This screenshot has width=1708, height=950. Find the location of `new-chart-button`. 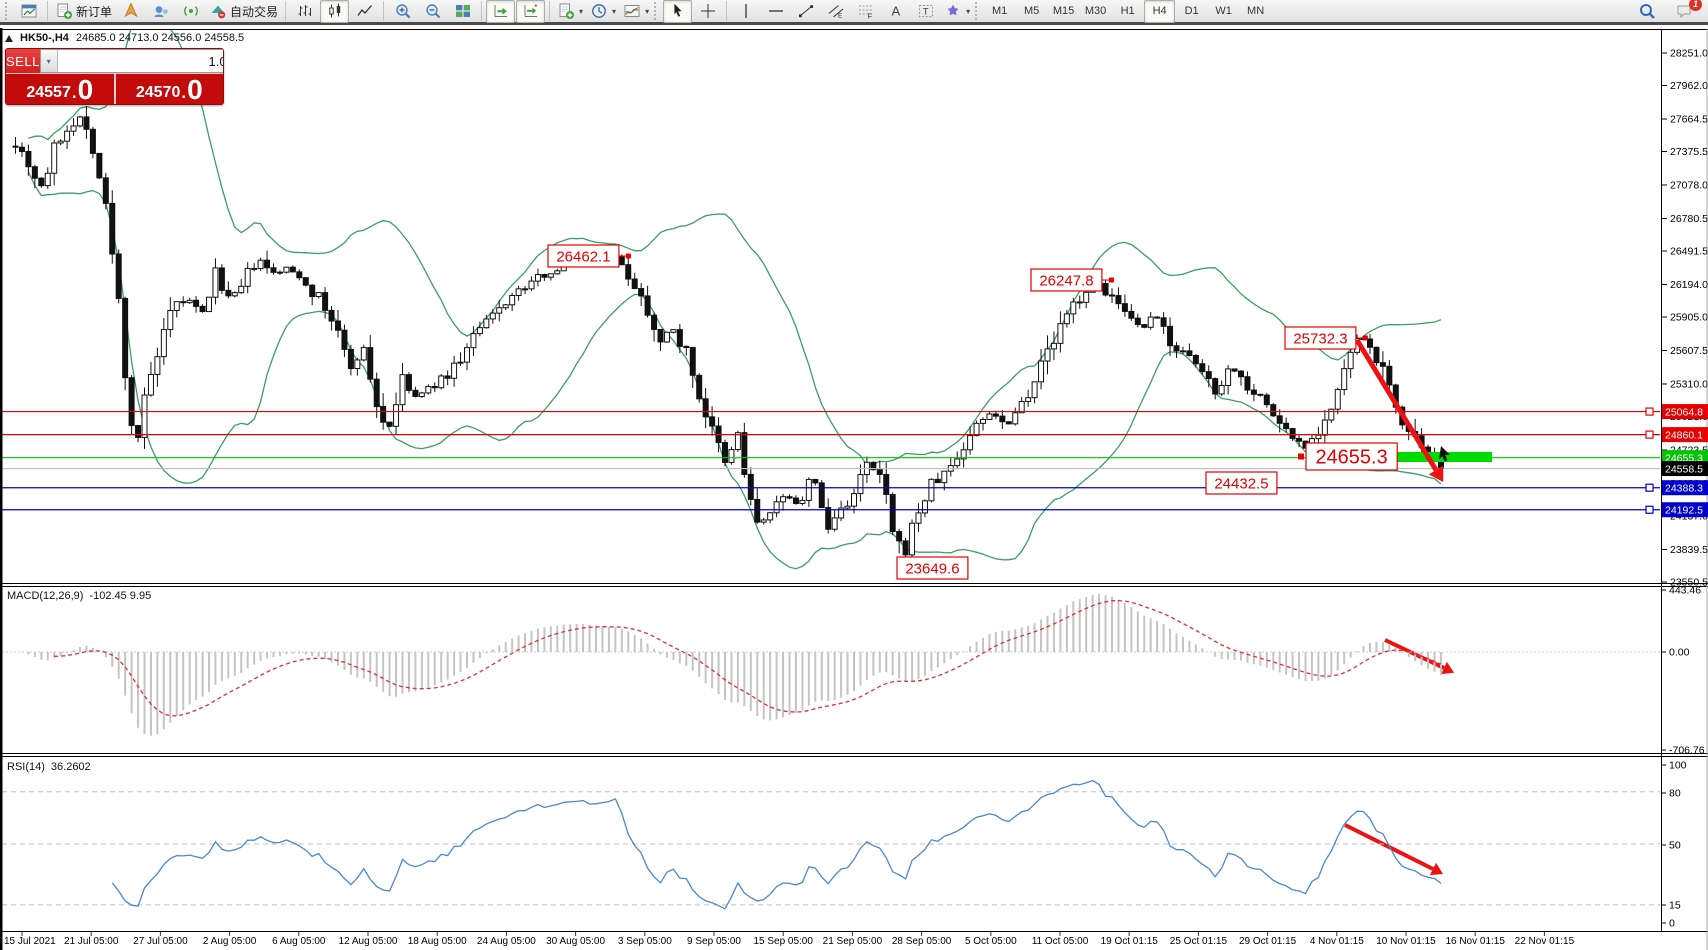

new-chart-button is located at coordinates (28, 11).